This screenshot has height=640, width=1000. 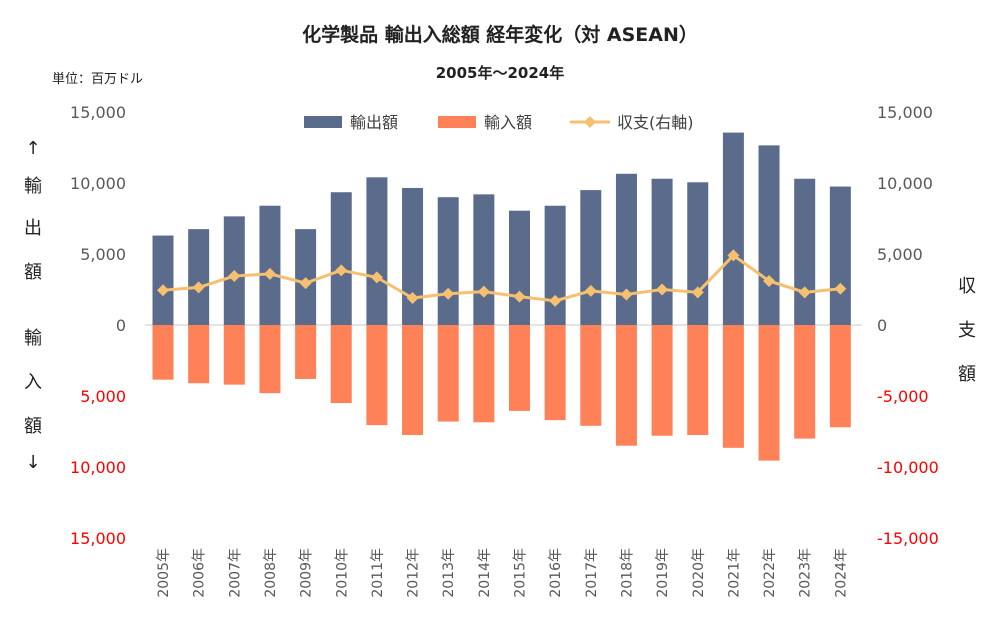 I want to click on category-label: 2021年, so click(x=734, y=573).